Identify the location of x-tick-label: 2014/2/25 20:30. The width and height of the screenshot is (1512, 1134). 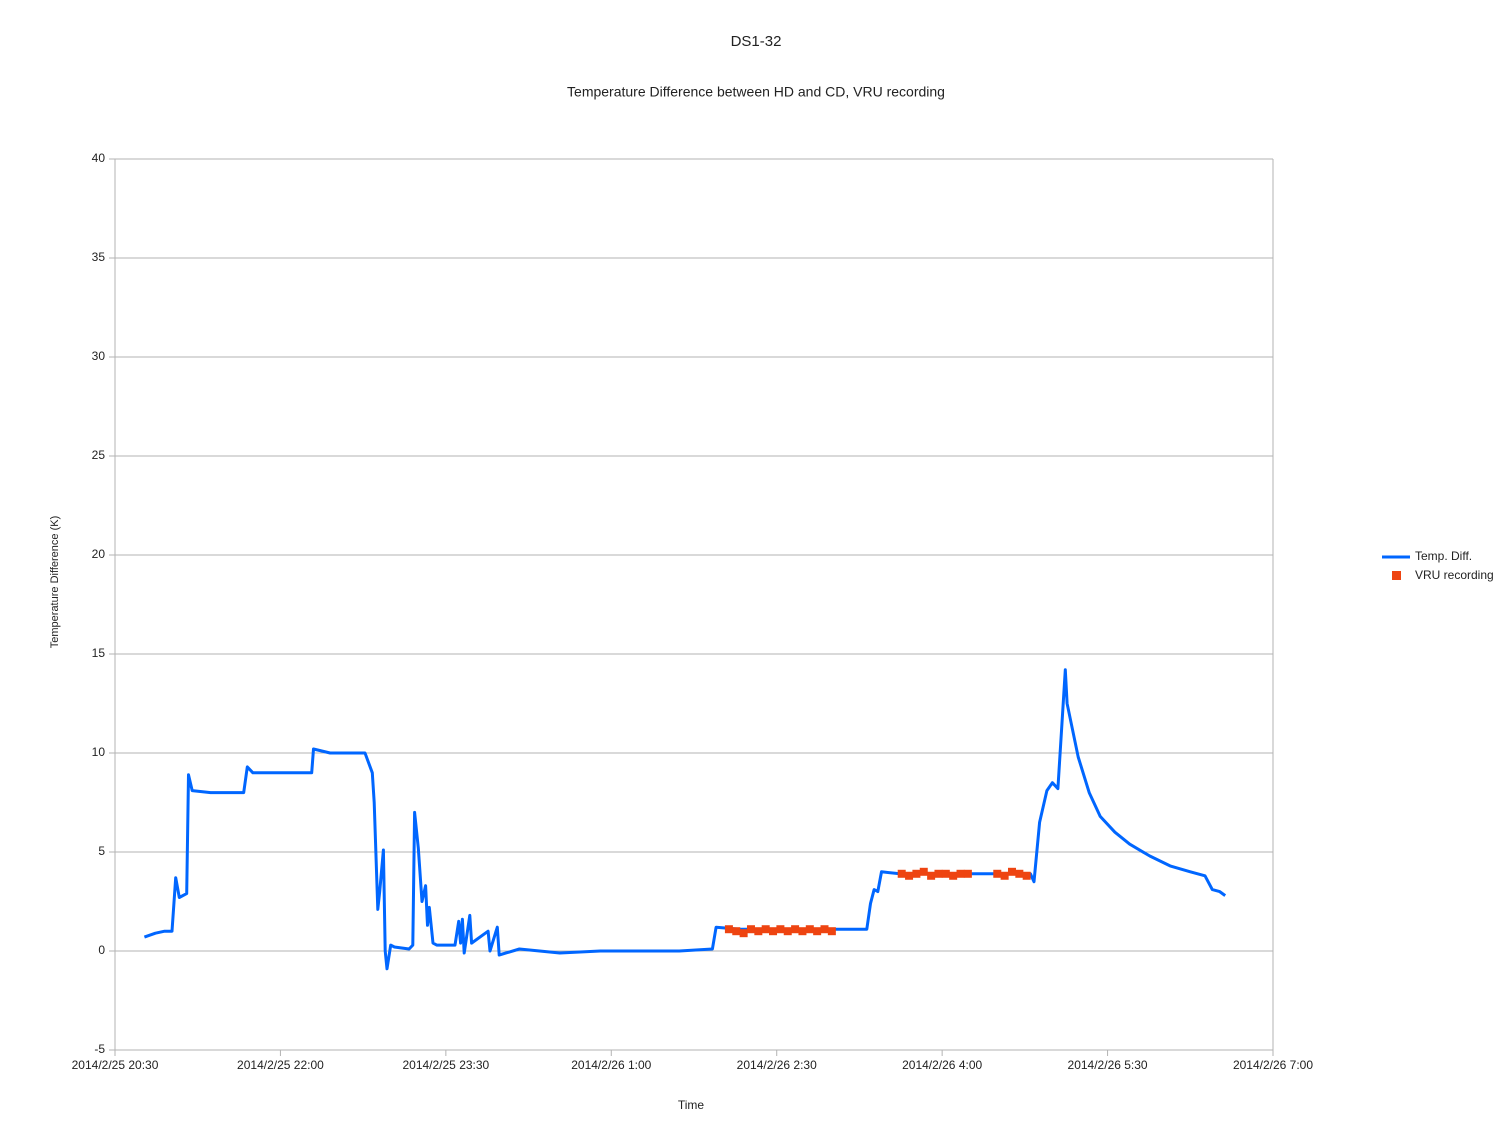
(115, 1065).